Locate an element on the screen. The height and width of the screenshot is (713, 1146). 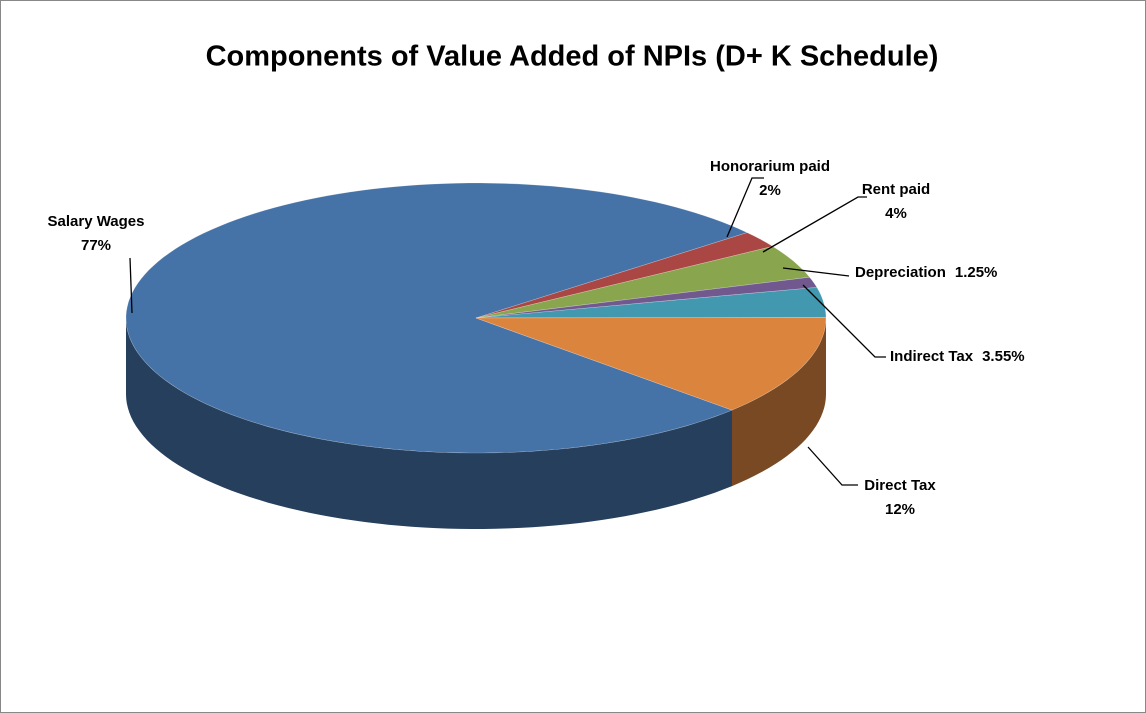
data-label-value: 77% is located at coordinates (96, 245).